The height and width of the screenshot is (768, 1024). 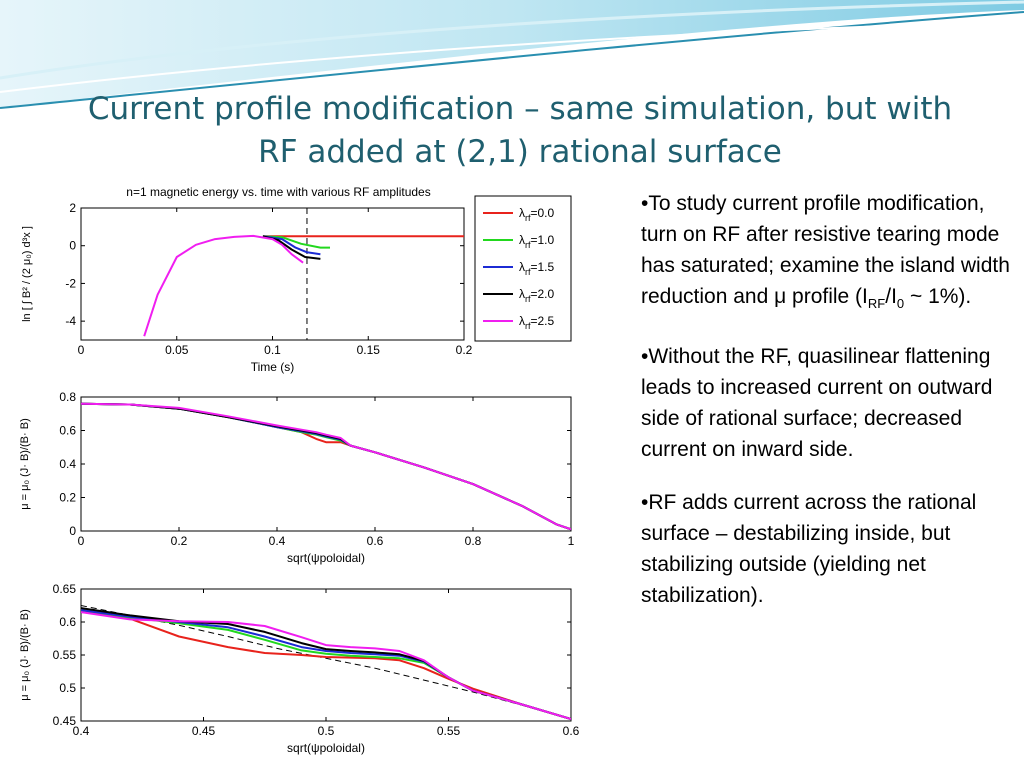 What do you see at coordinates (543, 240) in the screenshot?
I see `legend-value: =1.0` at bounding box center [543, 240].